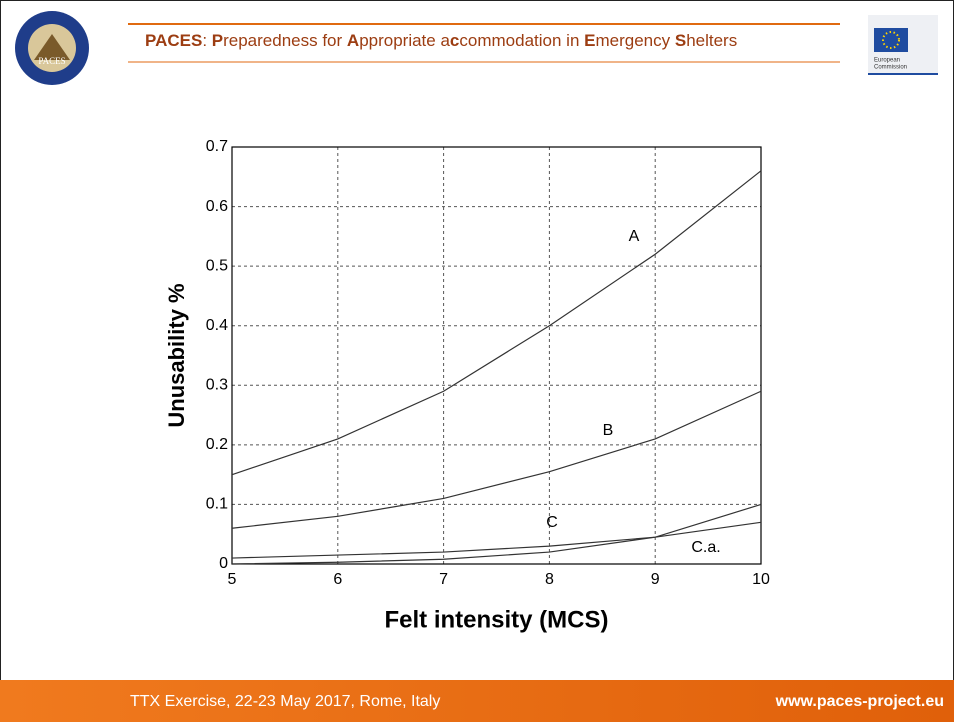  Describe the element at coordinates (589, 40) in the screenshot. I see `title-part: E` at that location.